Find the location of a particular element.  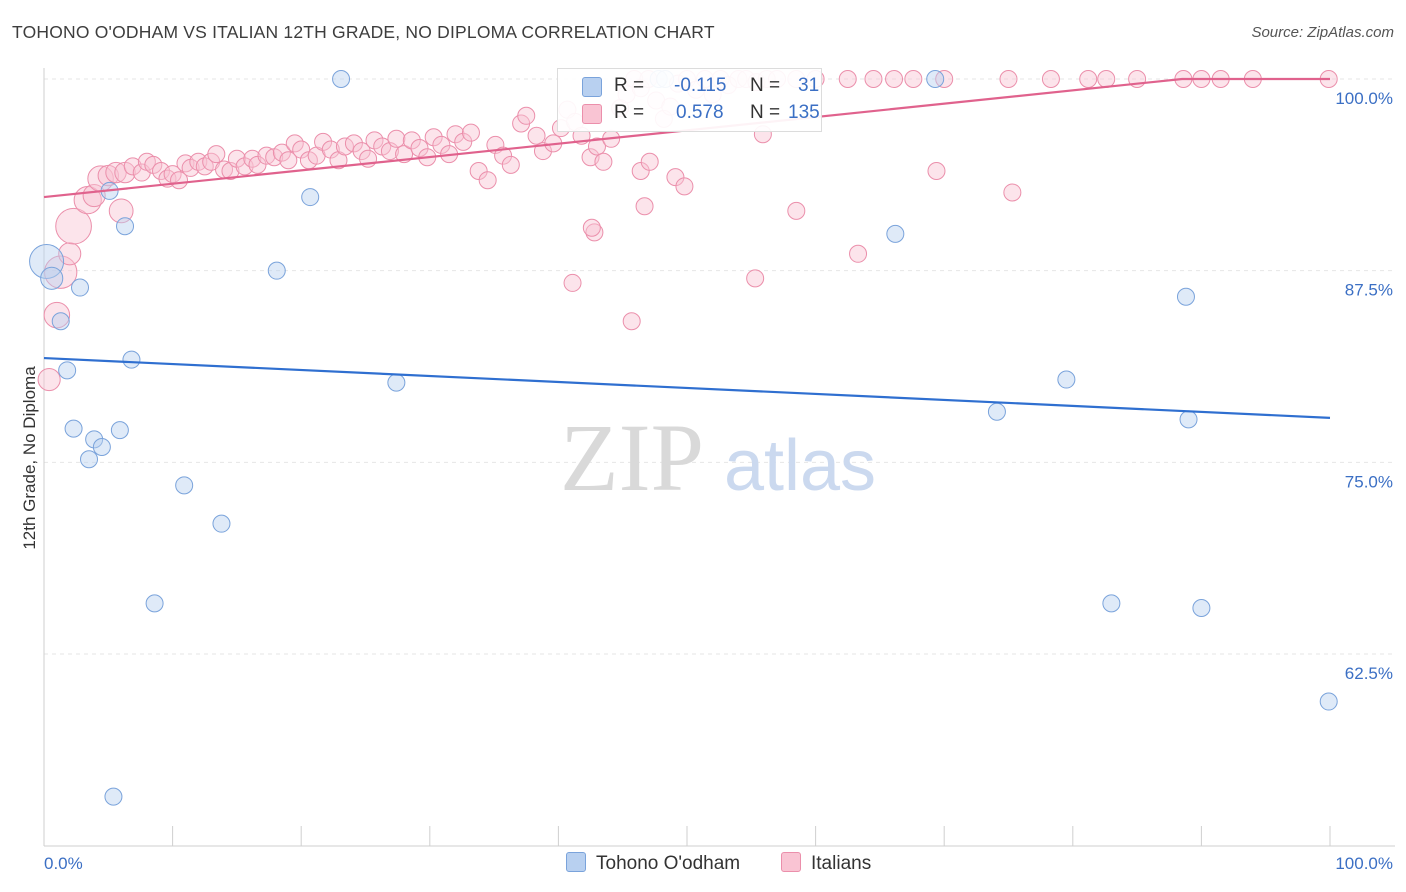

watermark-atlas: atlas is located at coordinates (800, 466).